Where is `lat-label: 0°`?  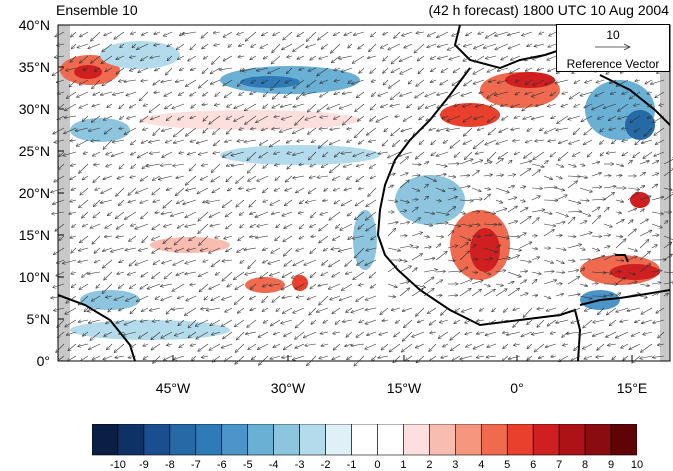 lat-label: 0° is located at coordinates (43, 361).